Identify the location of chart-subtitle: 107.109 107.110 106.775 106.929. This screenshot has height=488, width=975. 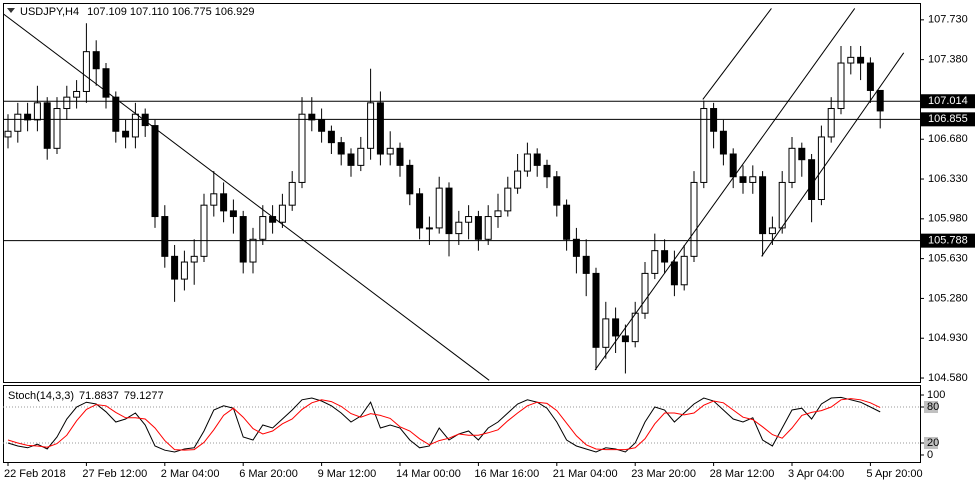
(170, 12).